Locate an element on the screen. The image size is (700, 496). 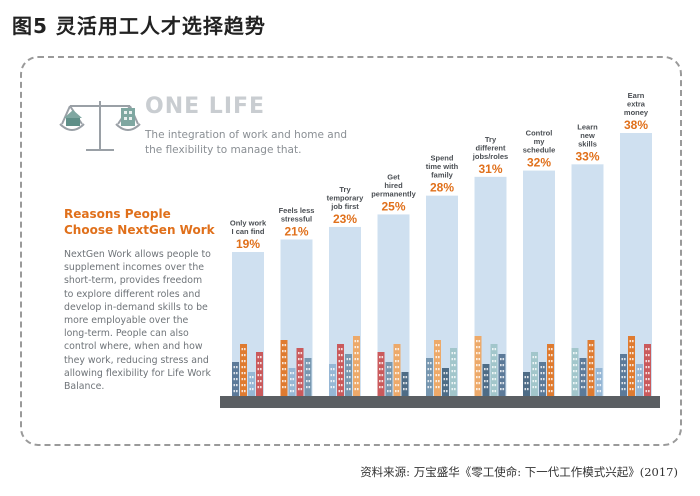
one-life-heading: ONE LIFE is located at coordinates (205, 106).